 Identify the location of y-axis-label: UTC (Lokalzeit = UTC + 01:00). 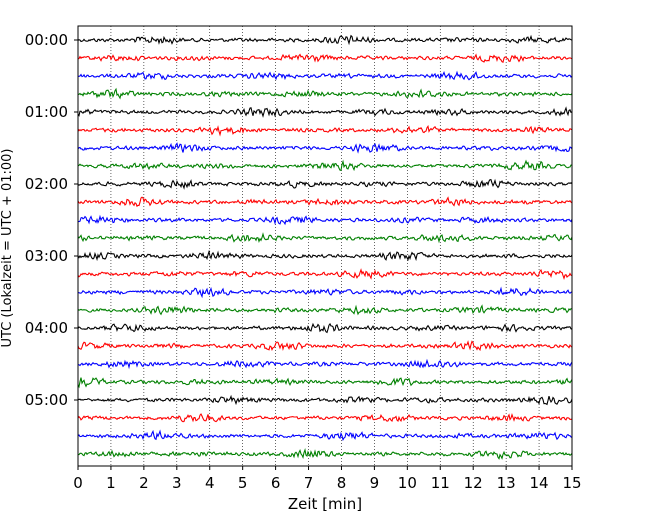
(7, 248).